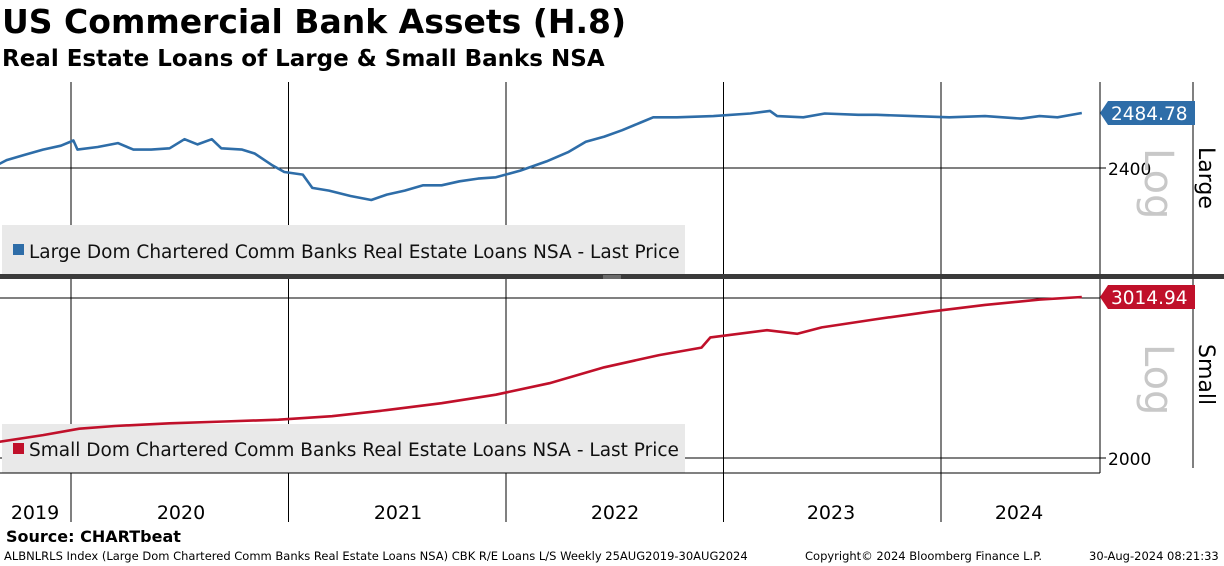 This screenshot has height=566, width=1224. What do you see at coordinates (1154, 556) in the screenshot?
I see `timestamp-text: 30-Aug-2024 08:21:33` at bounding box center [1154, 556].